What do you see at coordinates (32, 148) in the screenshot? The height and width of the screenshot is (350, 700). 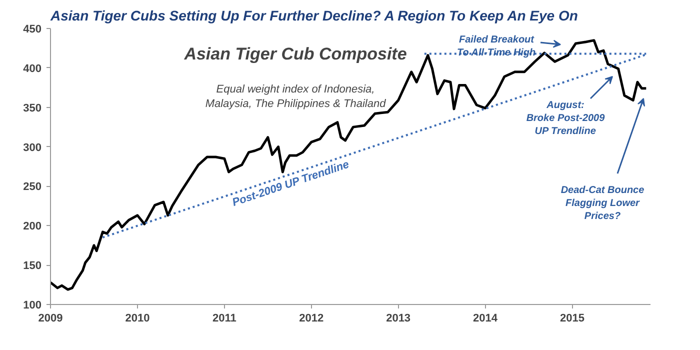 I see `y-tick-label: 300` at bounding box center [32, 148].